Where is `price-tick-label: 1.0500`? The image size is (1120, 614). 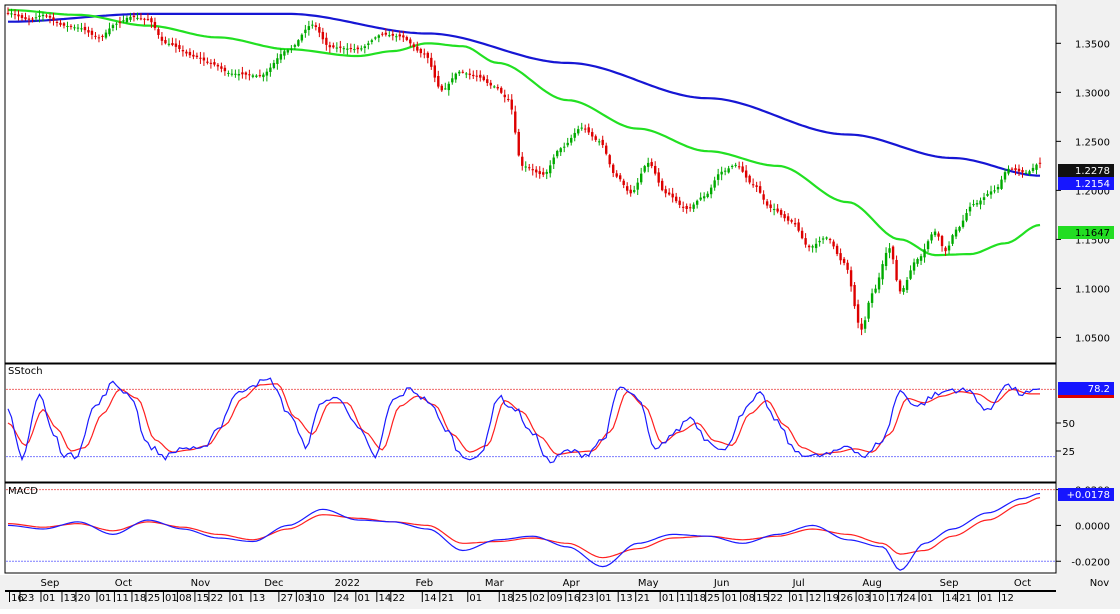
price-tick-label: 1.0500 is located at coordinates (1092, 338).